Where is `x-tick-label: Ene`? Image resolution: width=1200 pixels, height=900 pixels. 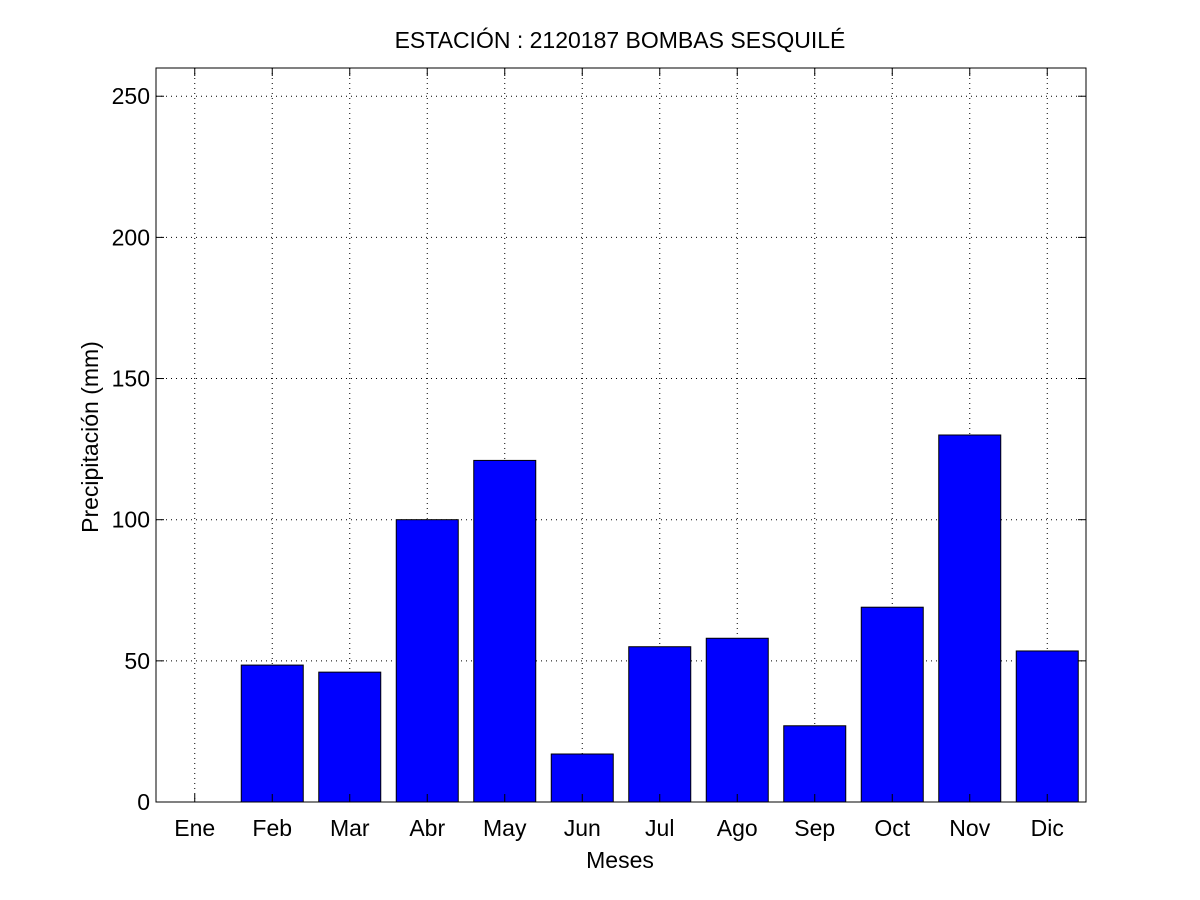 x-tick-label: Ene is located at coordinates (194, 828).